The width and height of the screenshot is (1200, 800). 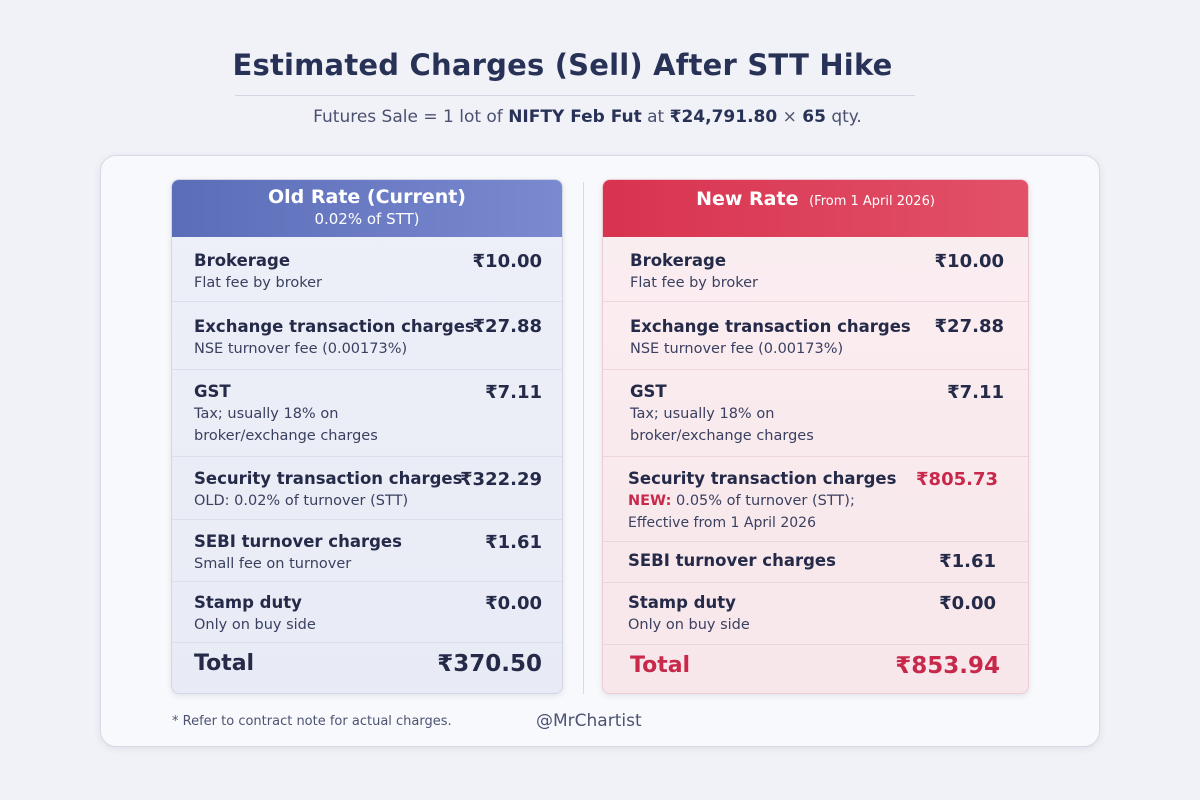 What do you see at coordinates (367, 668) in the screenshot?
I see `old-row-total: Total ₹370.50` at bounding box center [367, 668].